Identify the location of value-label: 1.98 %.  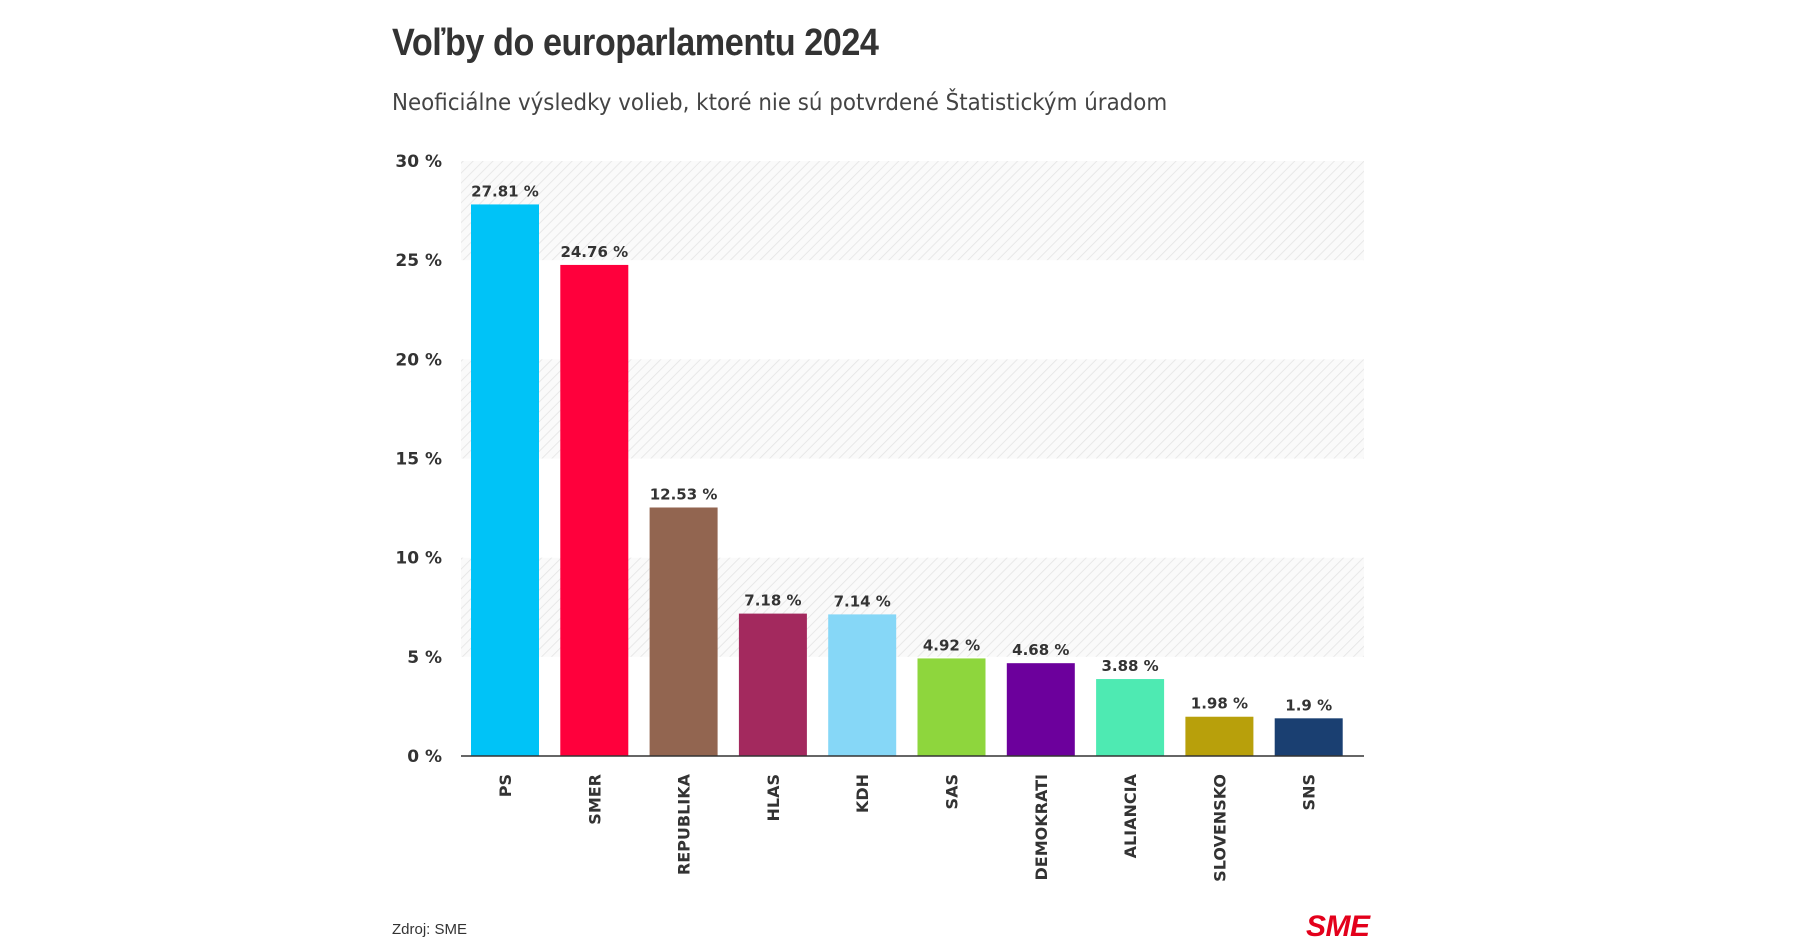
(1219, 704).